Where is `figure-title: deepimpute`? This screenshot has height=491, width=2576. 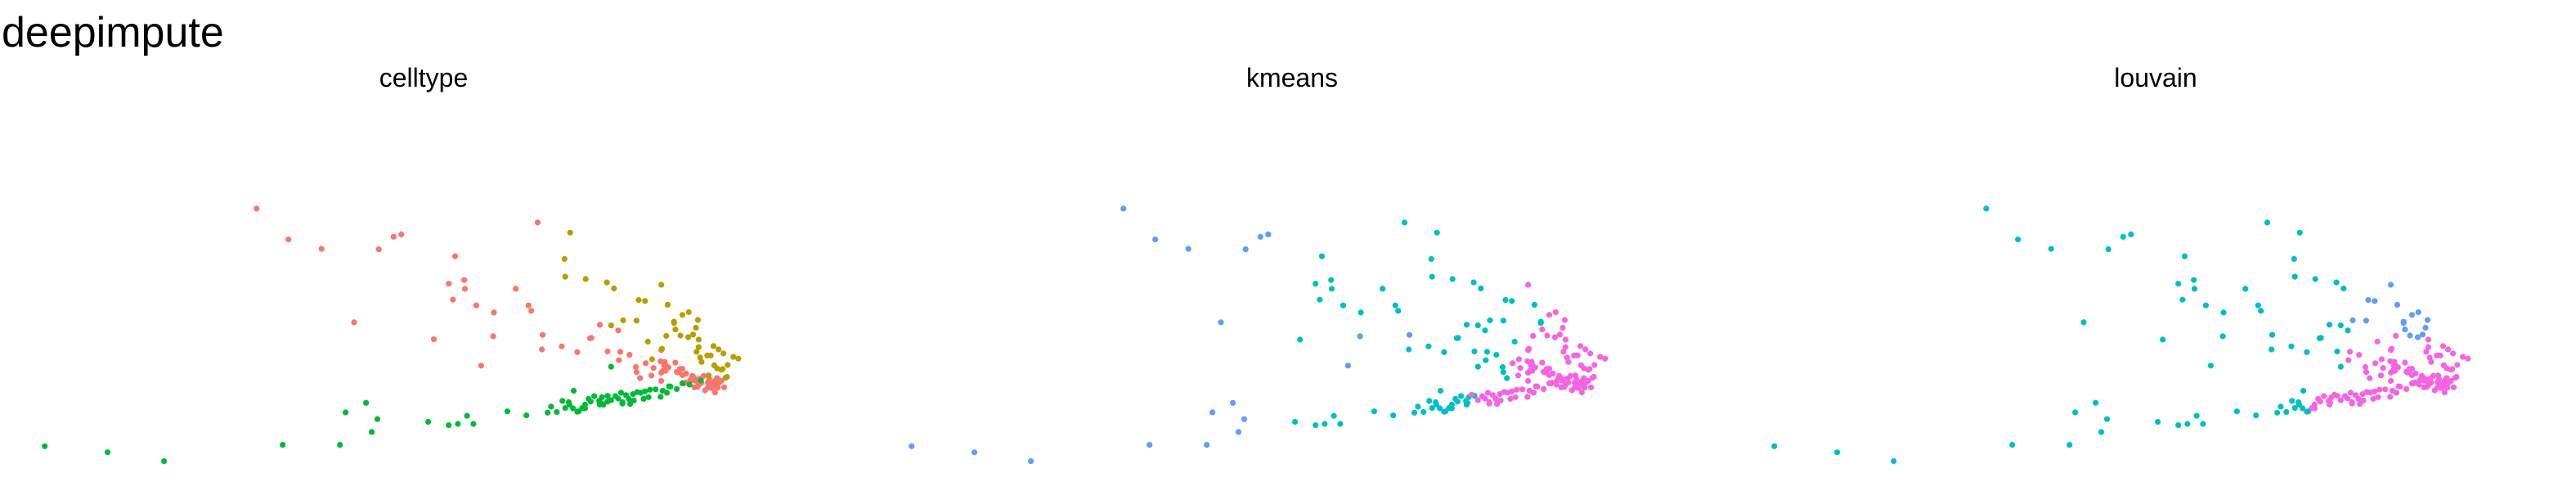
figure-title: deepimpute is located at coordinates (113, 33).